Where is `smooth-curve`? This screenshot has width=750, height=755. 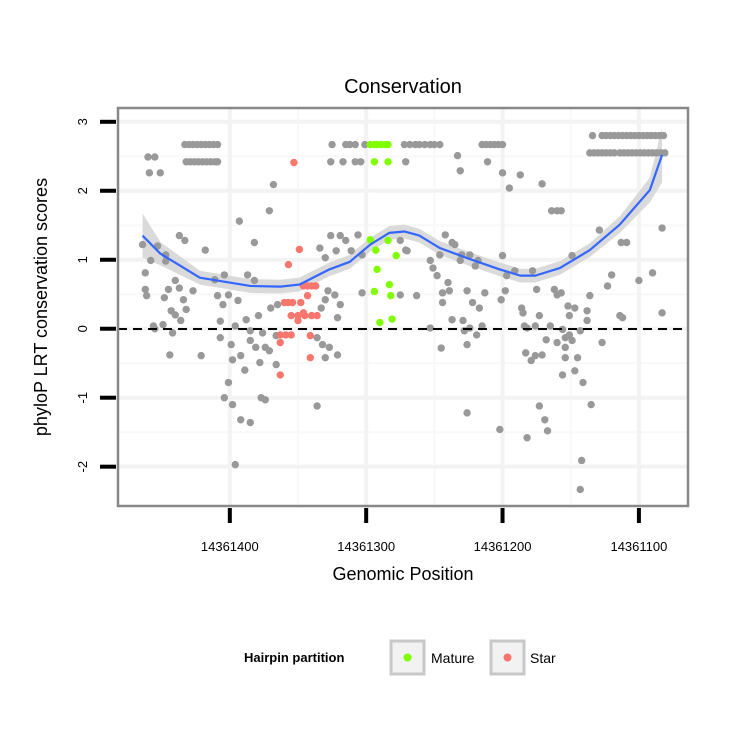
smooth-curve is located at coordinates (402, 221).